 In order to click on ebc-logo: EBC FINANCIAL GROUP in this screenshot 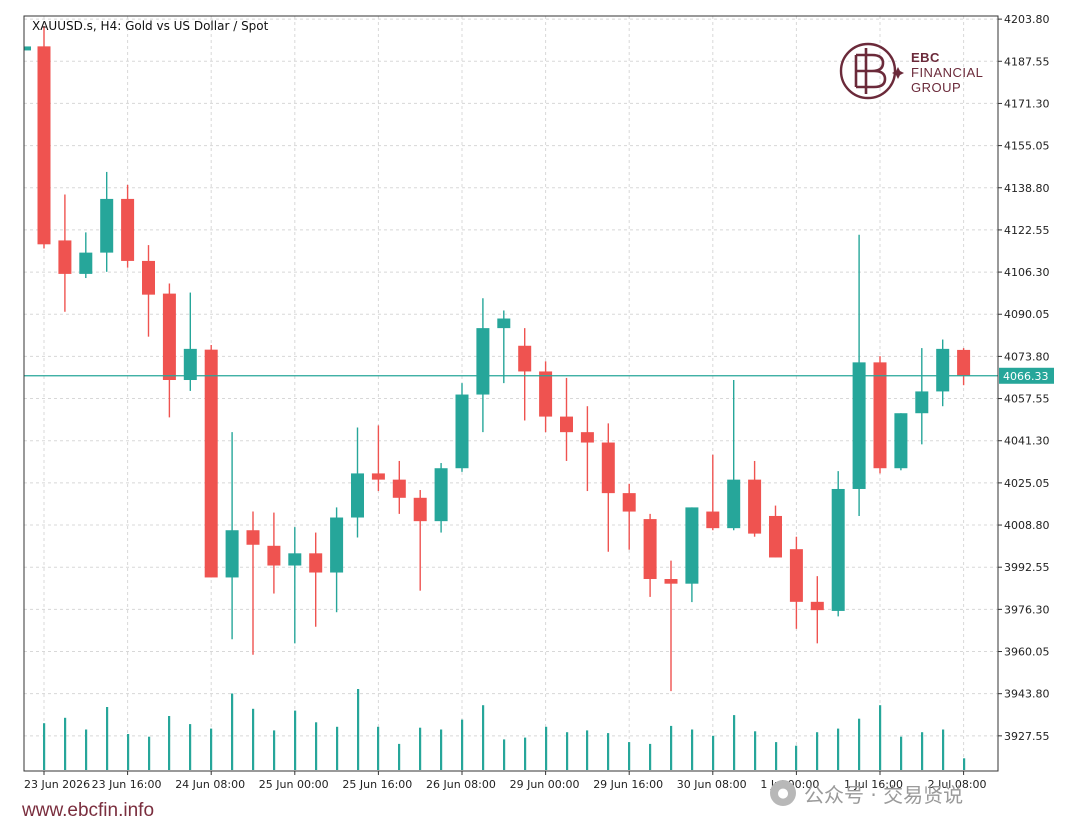, I will do `click(911, 71)`.